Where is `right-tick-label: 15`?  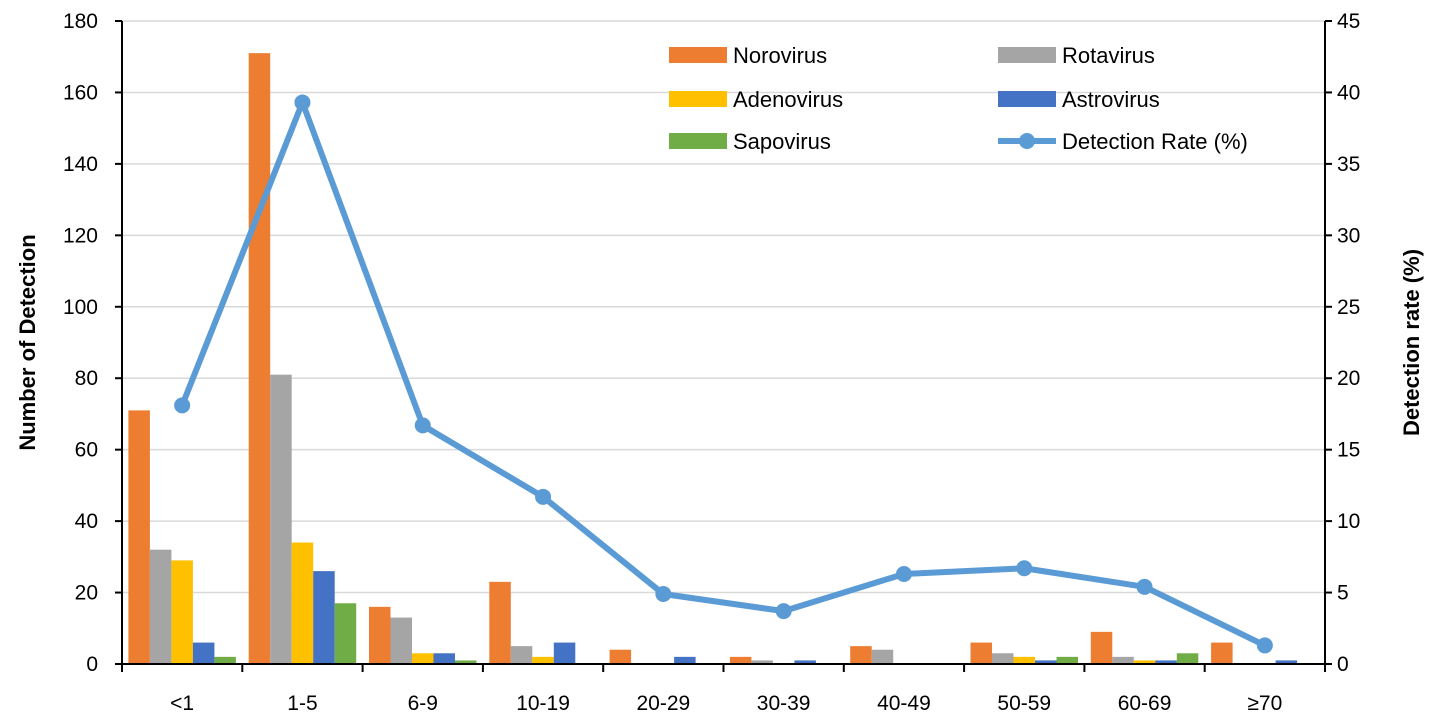
right-tick-label: 15 is located at coordinates (1348, 450).